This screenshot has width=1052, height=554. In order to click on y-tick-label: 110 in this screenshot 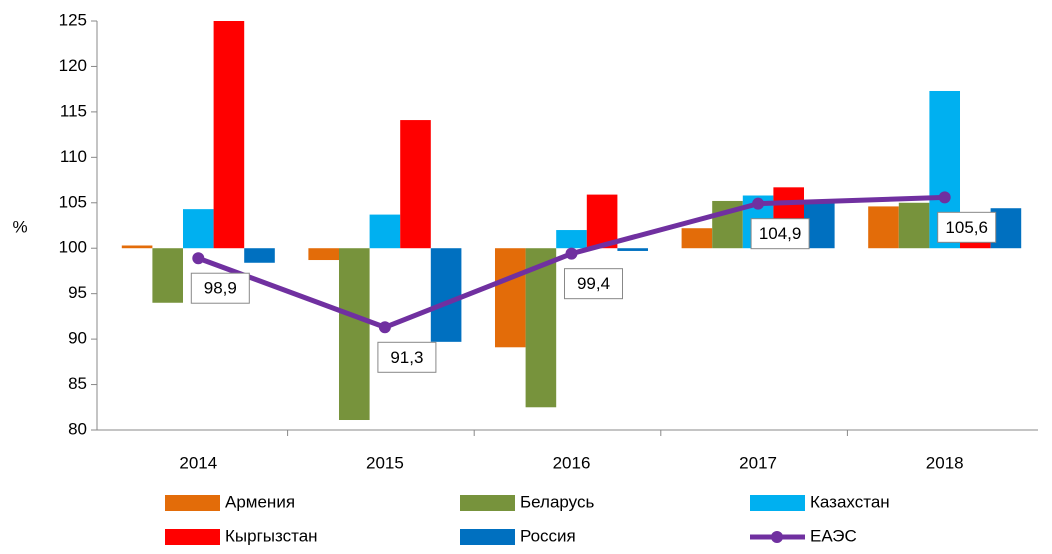, I will do `click(73, 156)`.